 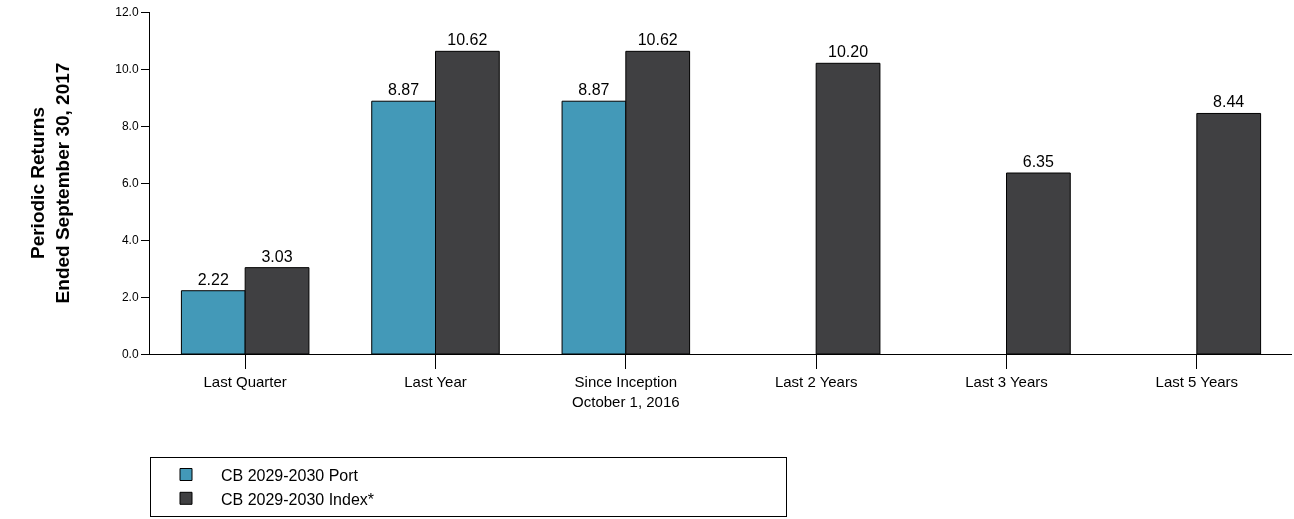 I want to click on x-tick-label: Last Year, so click(x=435, y=381).